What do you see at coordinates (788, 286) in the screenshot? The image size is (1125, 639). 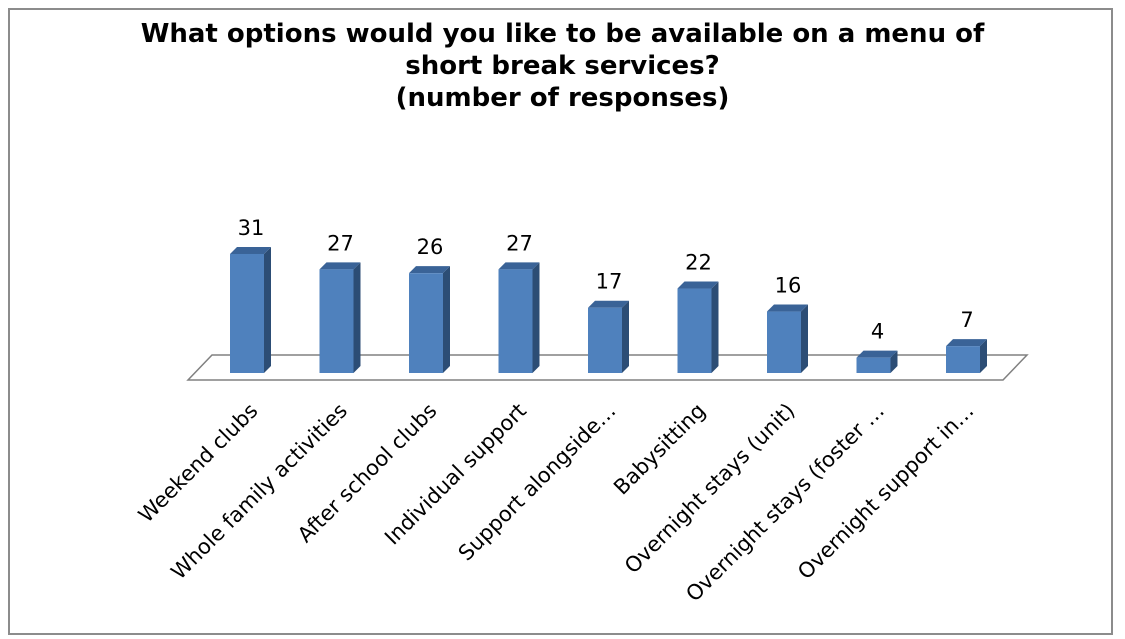 I see `data-label: 16` at bounding box center [788, 286].